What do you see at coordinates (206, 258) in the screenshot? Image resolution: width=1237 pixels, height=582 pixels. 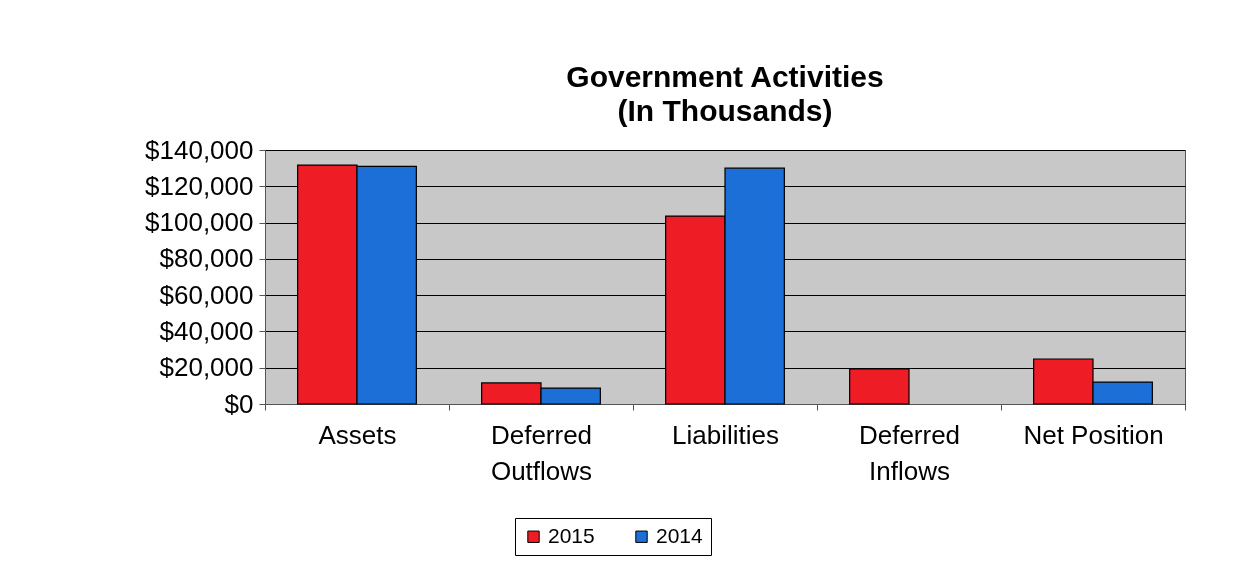 I see `y-tick-label: $80,000` at bounding box center [206, 258].